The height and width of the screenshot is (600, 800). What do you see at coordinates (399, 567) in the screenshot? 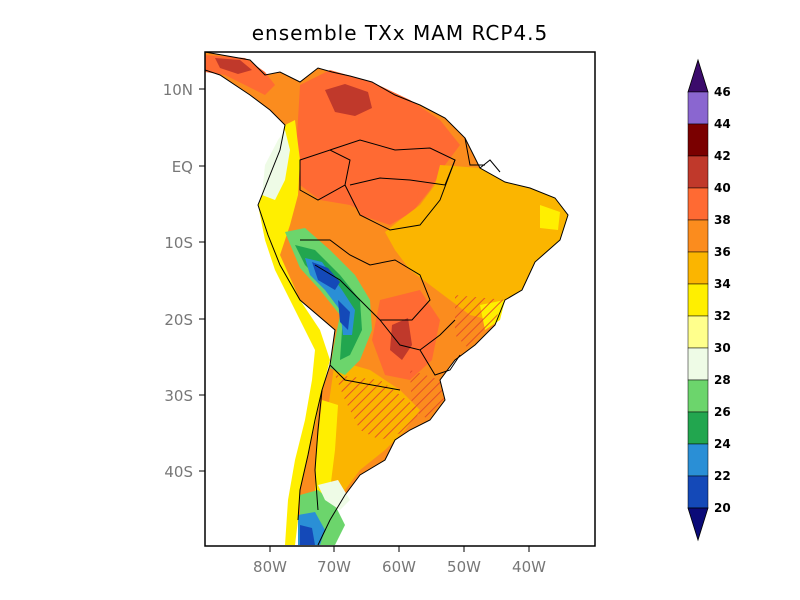
I see `x-tick-label: 60W` at bounding box center [399, 567].